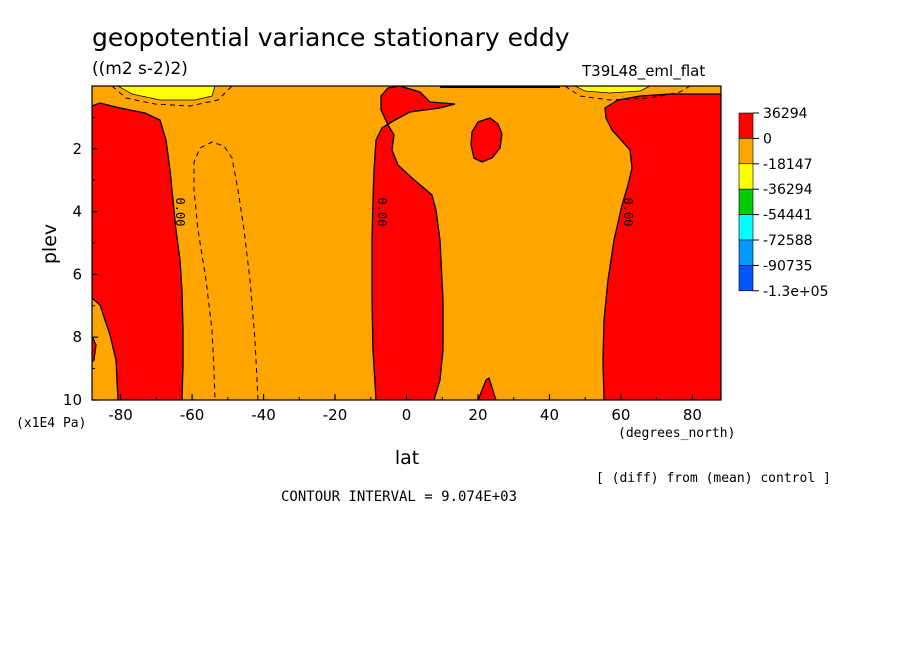 The width and height of the screenshot is (904, 659). Describe the element at coordinates (263, 415) in the screenshot. I see `x-tick-label: -40` at that location.